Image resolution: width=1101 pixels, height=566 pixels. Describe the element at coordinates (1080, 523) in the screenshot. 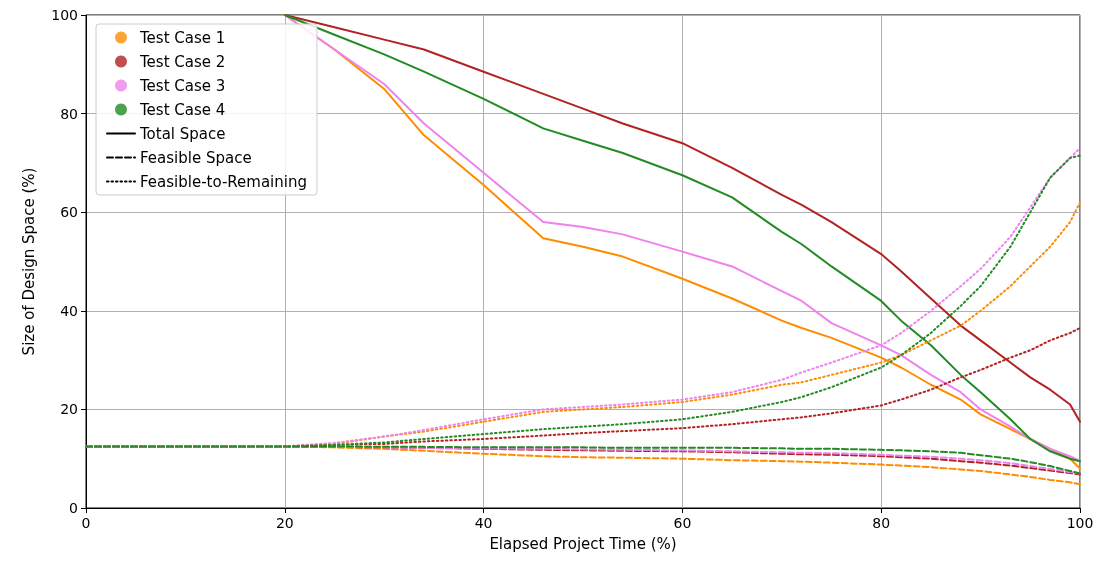

I see `x-tick-label: 100` at that location.